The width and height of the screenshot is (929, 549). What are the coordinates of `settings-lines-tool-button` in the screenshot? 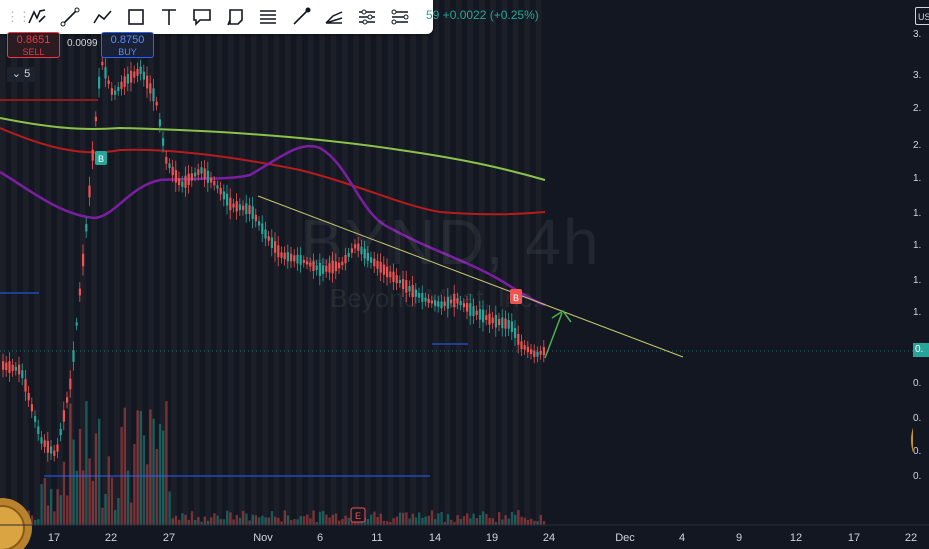 It's located at (366, 17).